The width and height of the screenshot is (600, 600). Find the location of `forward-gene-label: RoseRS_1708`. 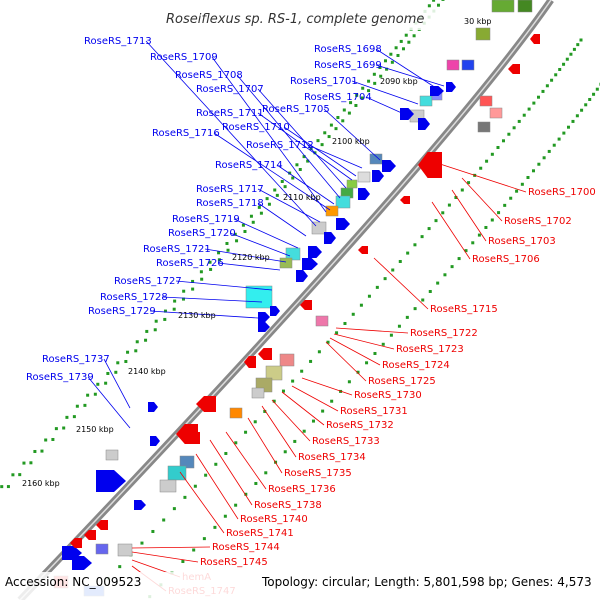

forward-gene-label: RoseRS_1708 is located at coordinates (209, 75).